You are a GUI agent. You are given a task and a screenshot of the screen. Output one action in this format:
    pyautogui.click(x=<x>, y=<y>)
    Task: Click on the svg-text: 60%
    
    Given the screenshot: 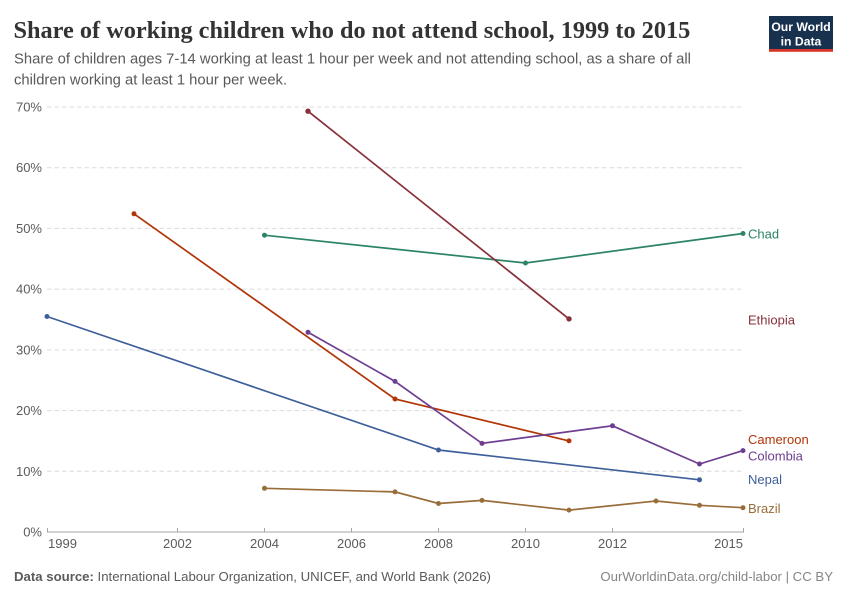 What is the action you would take?
    pyautogui.click(x=29, y=167)
    